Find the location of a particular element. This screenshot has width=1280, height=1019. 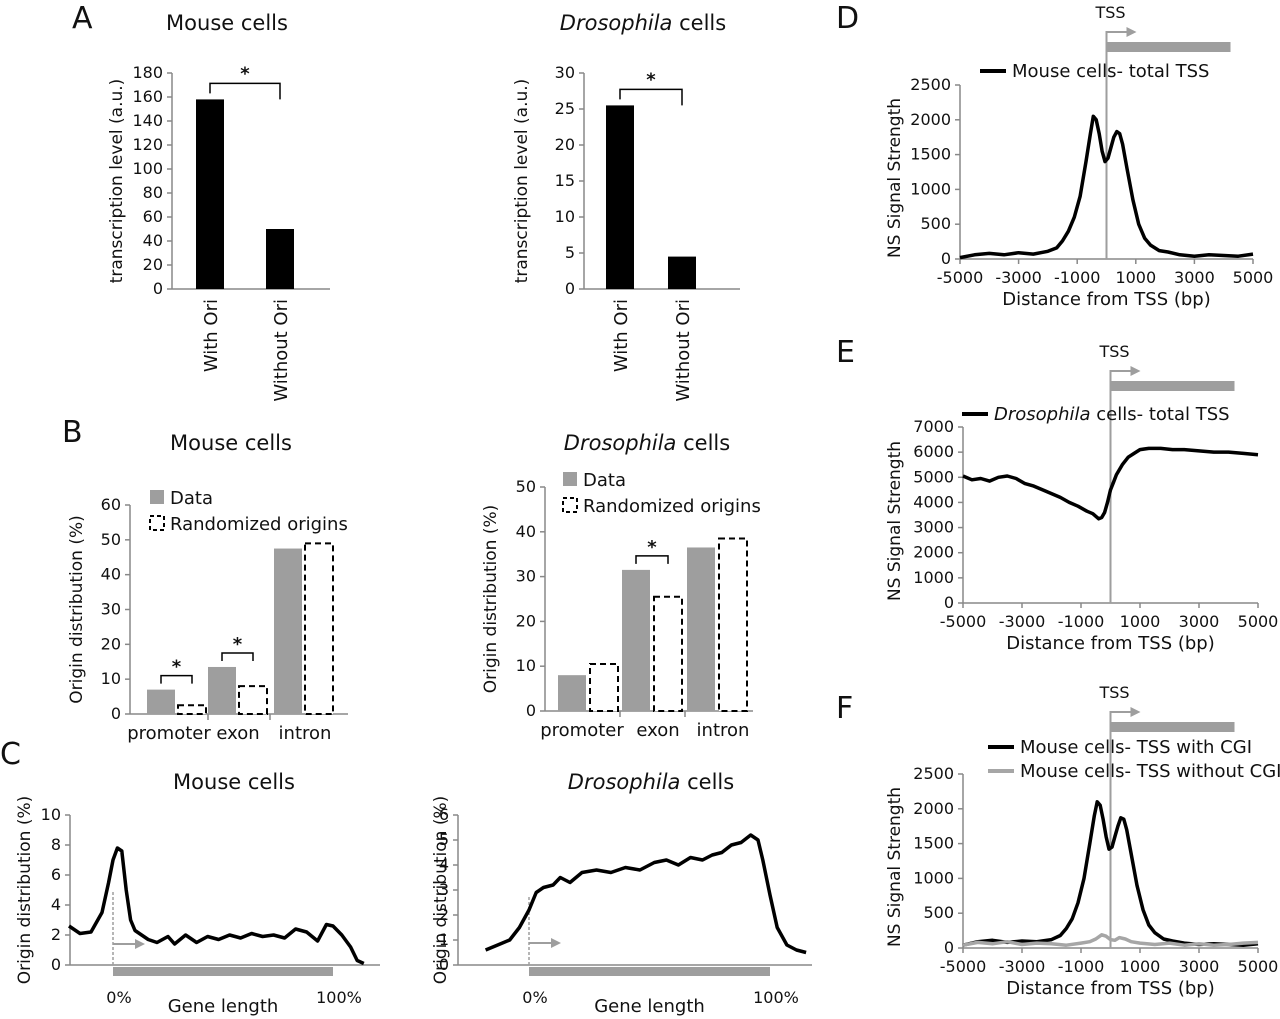

x-tick-label: 3000 is located at coordinates (1194, 277).